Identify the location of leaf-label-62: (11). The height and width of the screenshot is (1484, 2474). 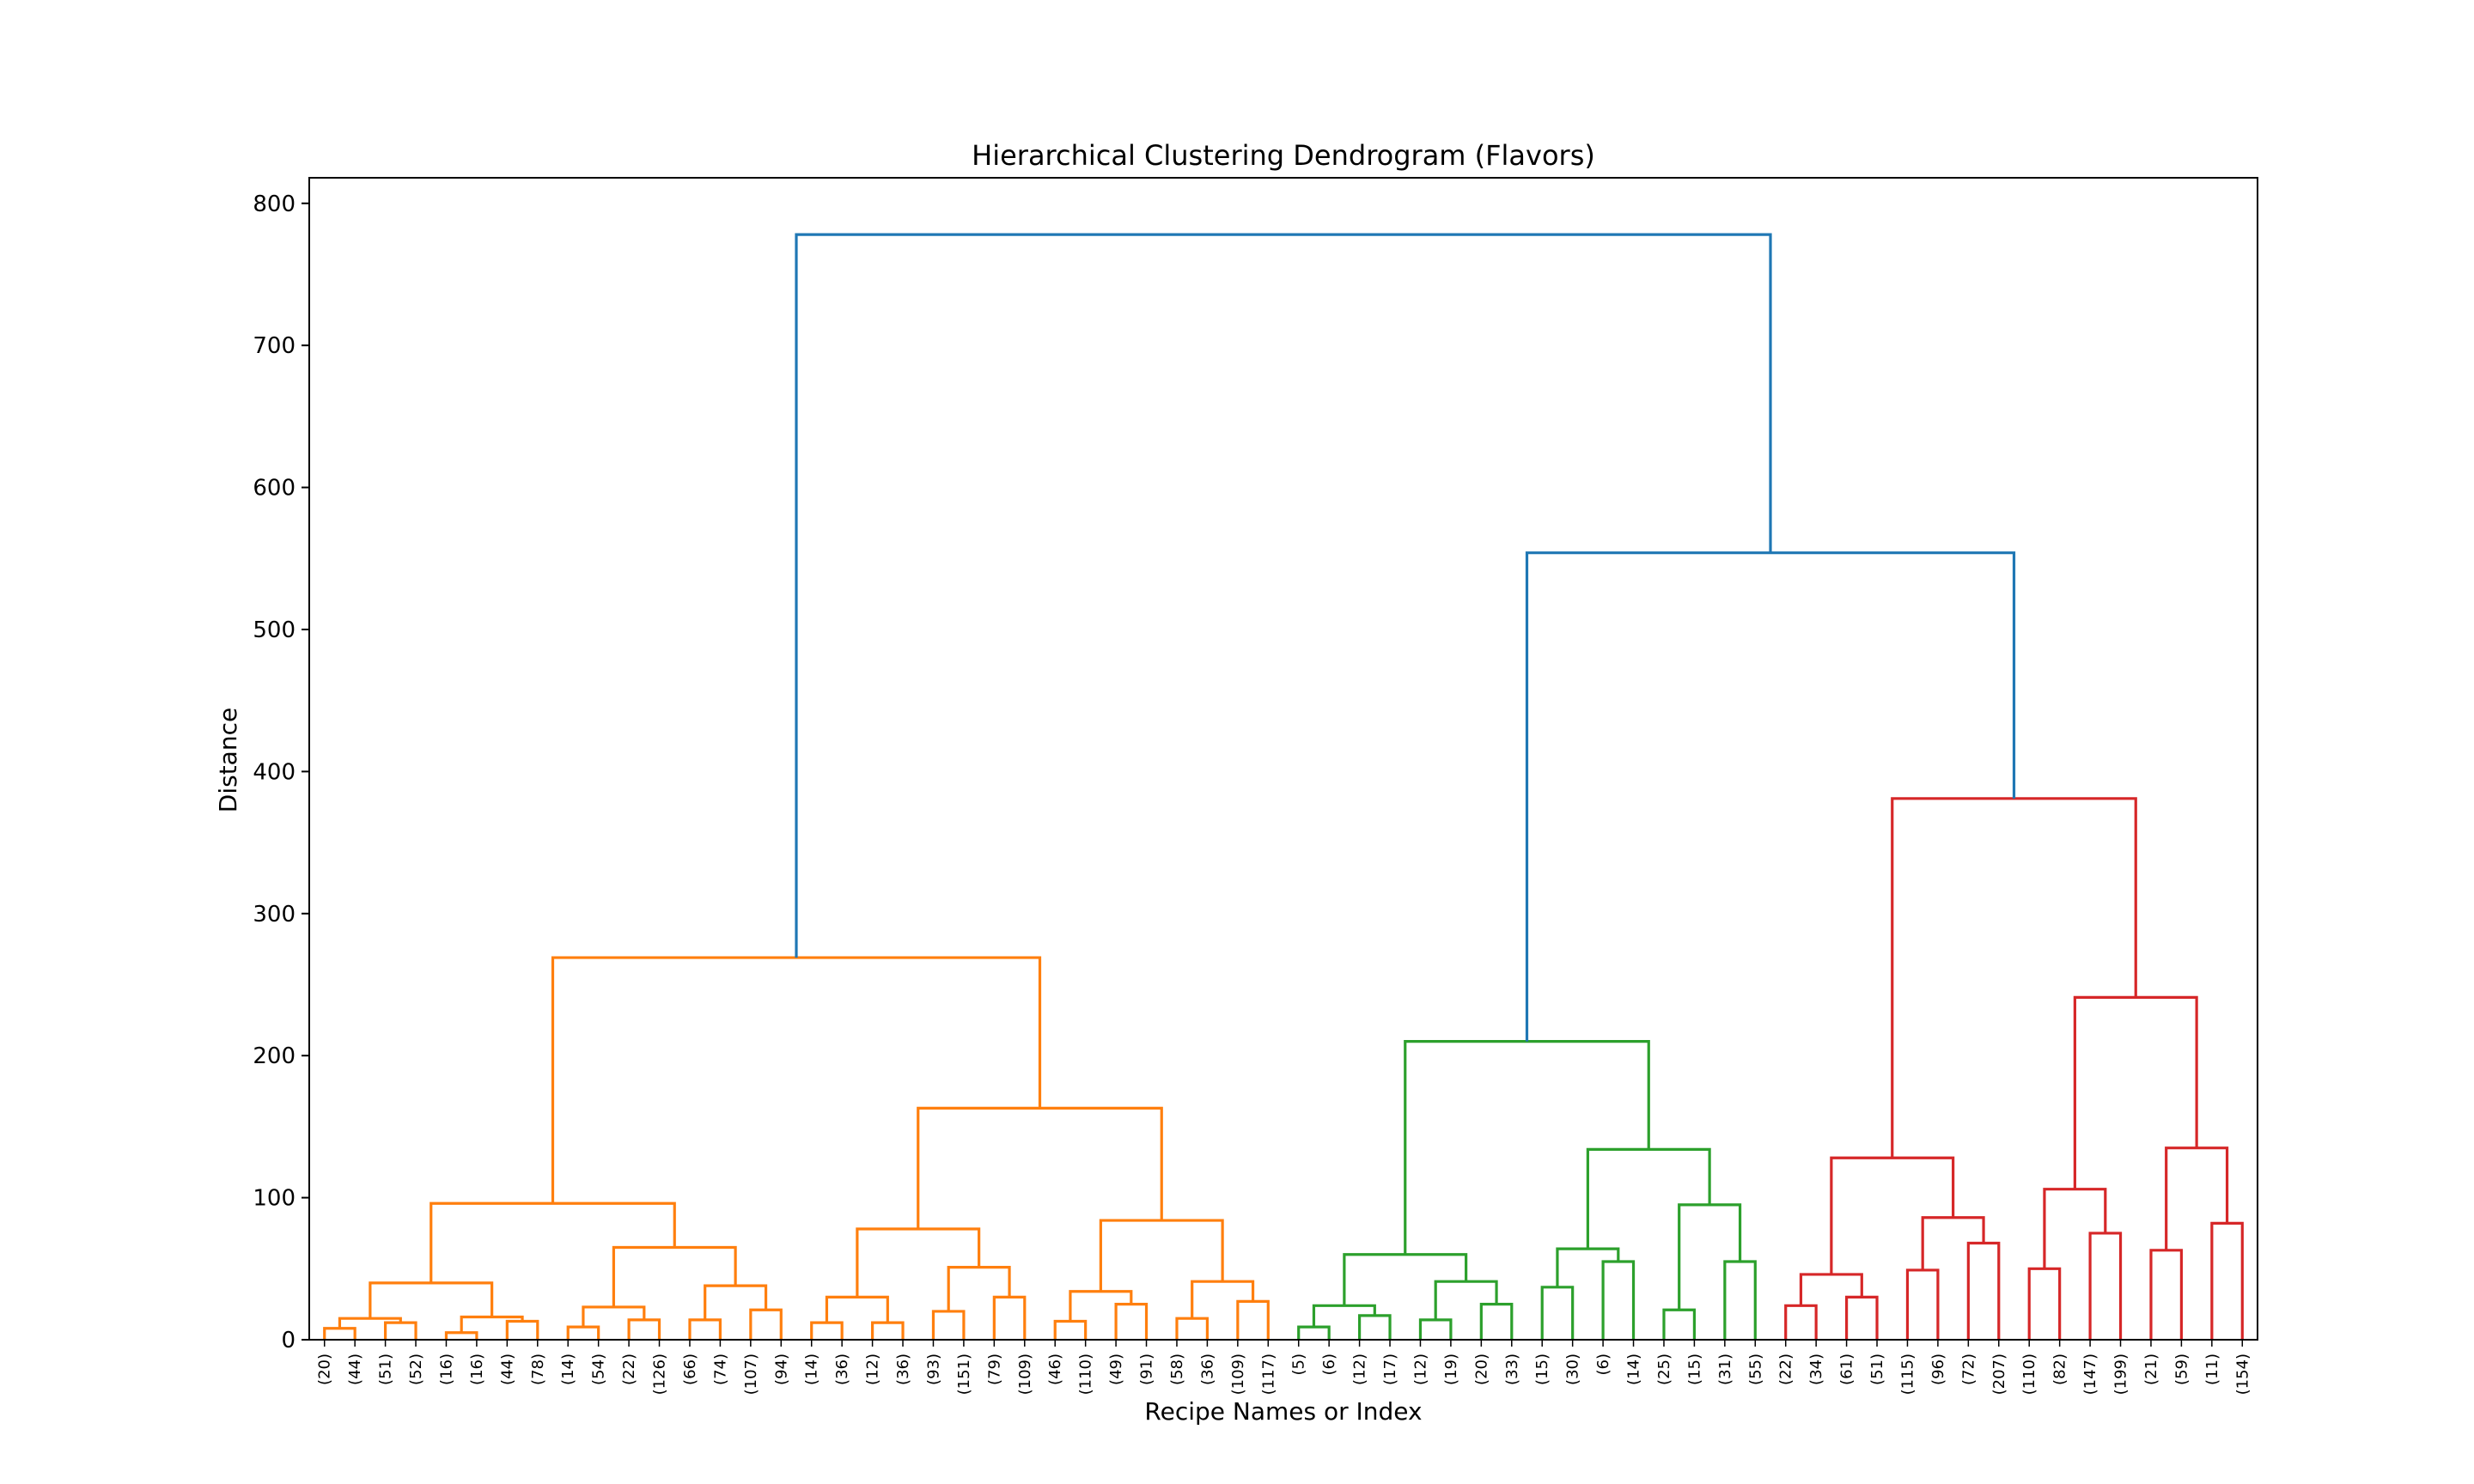
(2212, 1369).